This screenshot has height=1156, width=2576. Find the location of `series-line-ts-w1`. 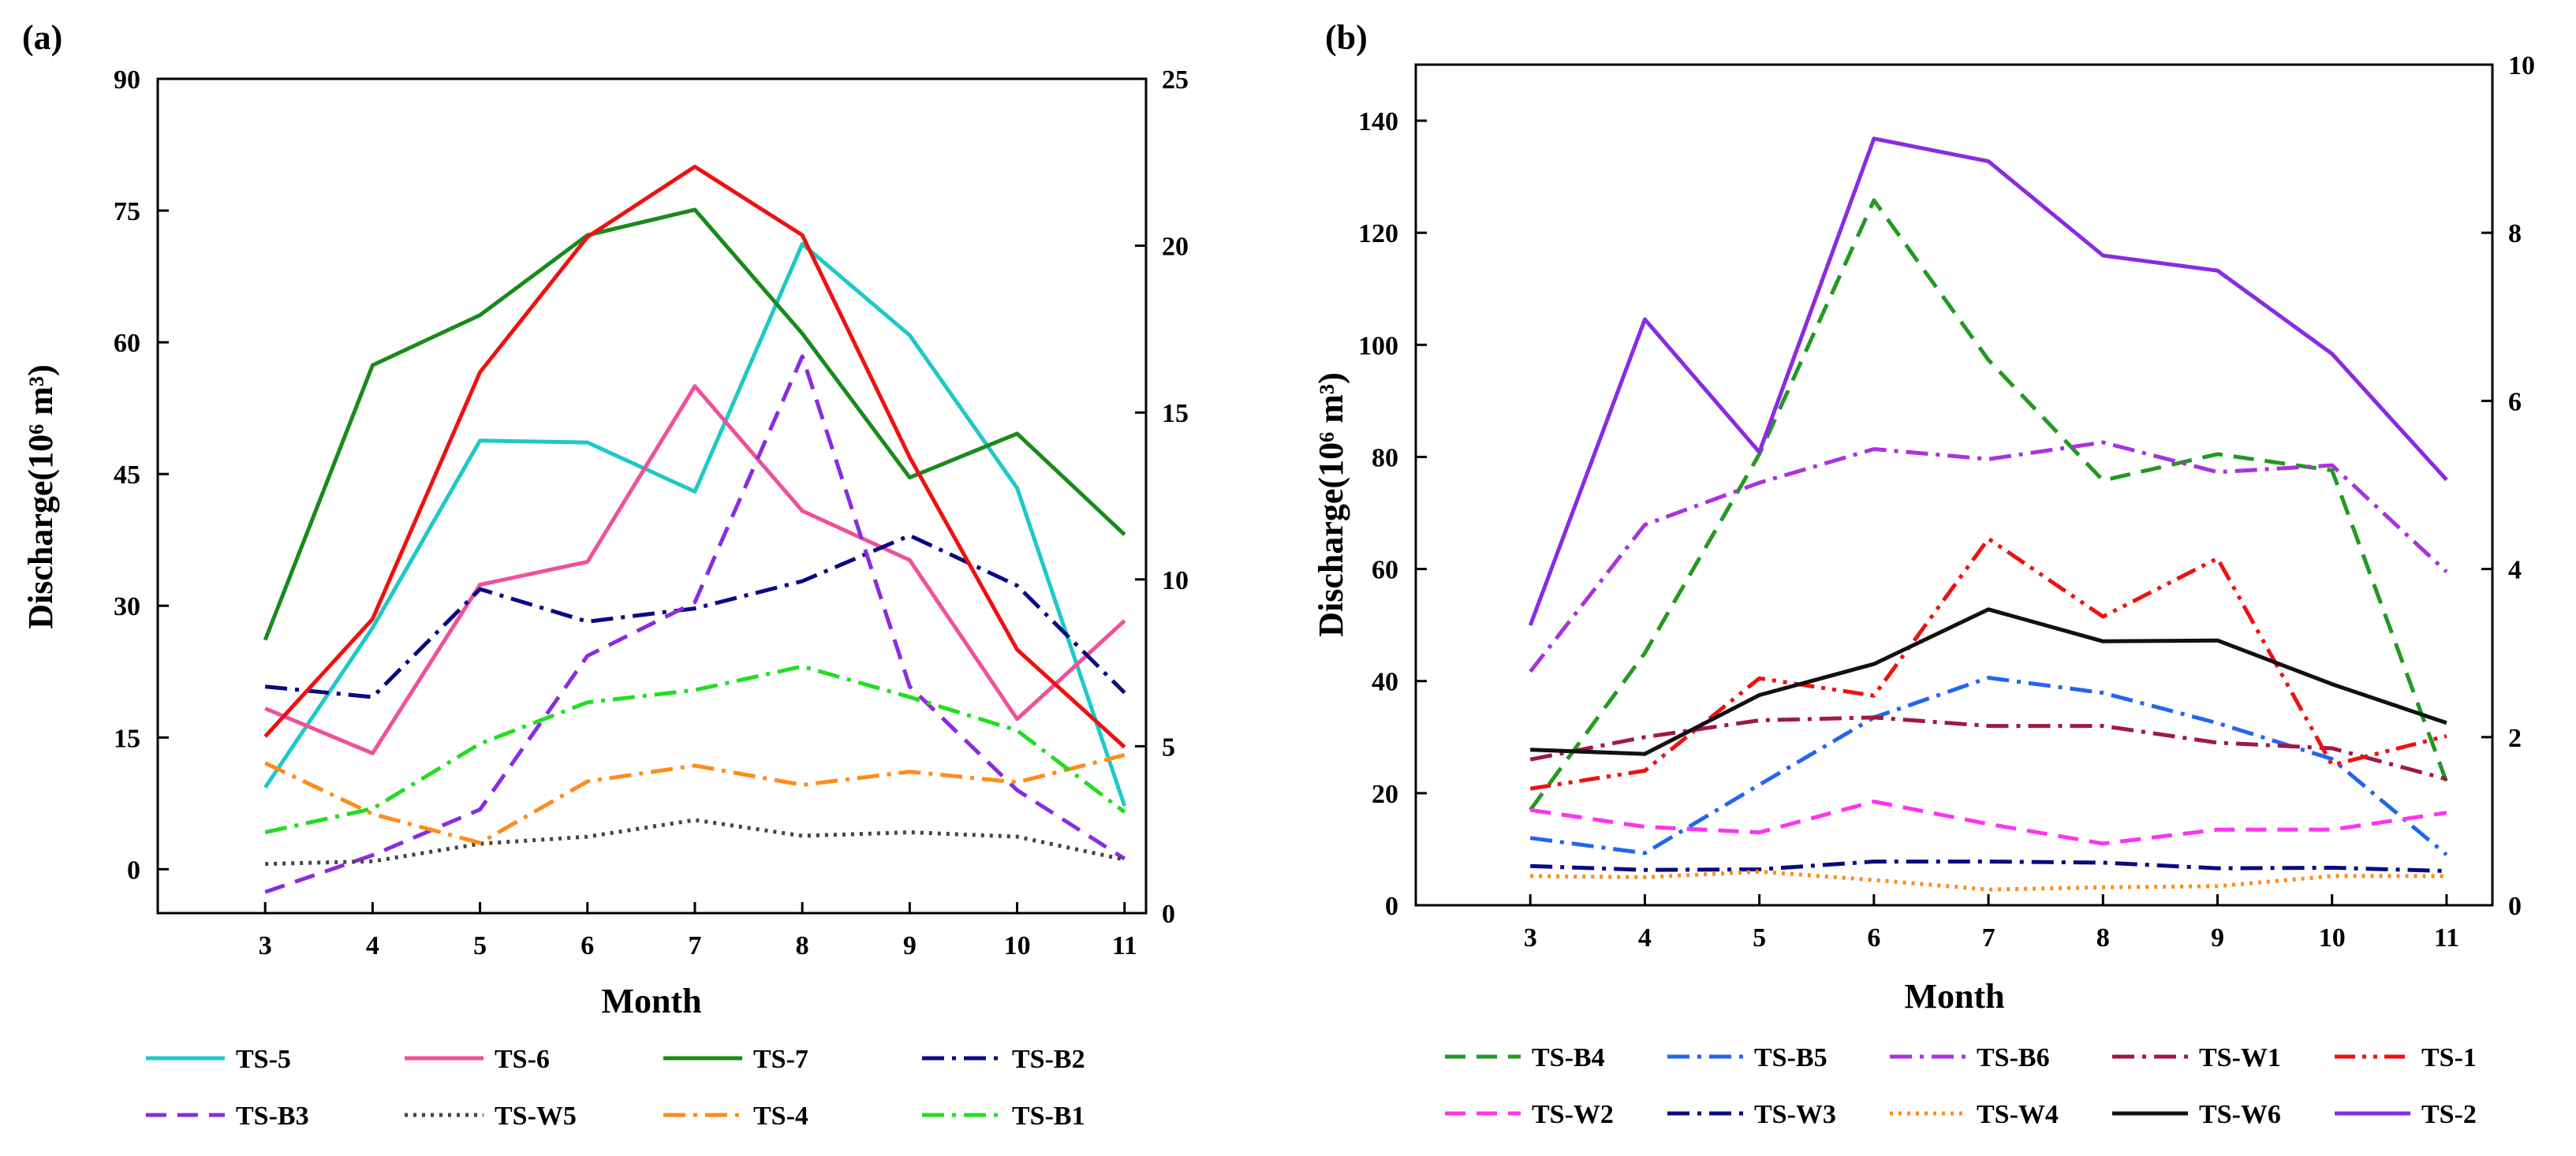

series-line-ts-w1 is located at coordinates (1988, 748).